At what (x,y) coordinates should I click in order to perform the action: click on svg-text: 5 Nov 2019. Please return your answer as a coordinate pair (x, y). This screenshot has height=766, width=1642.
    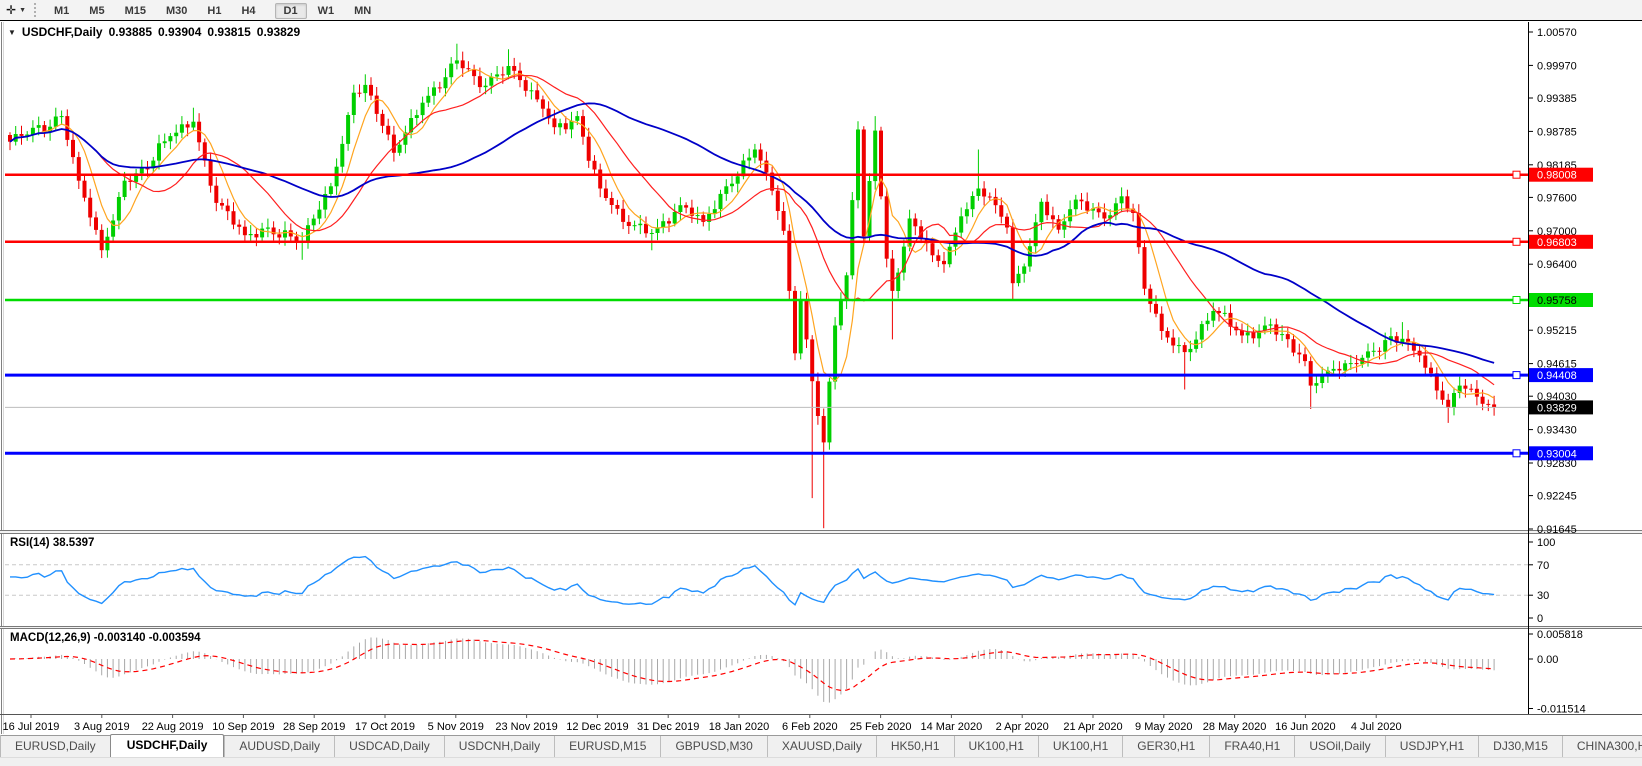
    Looking at the image, I should click on (456, 727).